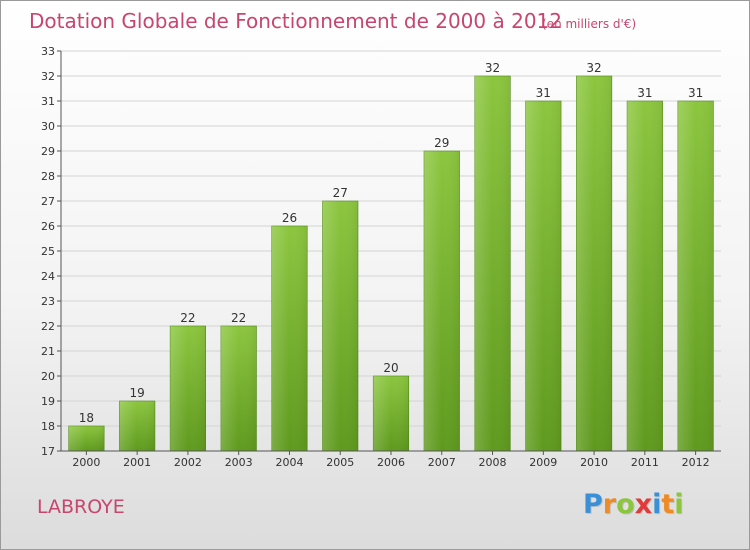 The height and width of the screenshot is (550, 750). What do you see at coordinates (137, 393) in the screenshot?
I see `bar-value-label: 19` at bounding box center [137, 393].